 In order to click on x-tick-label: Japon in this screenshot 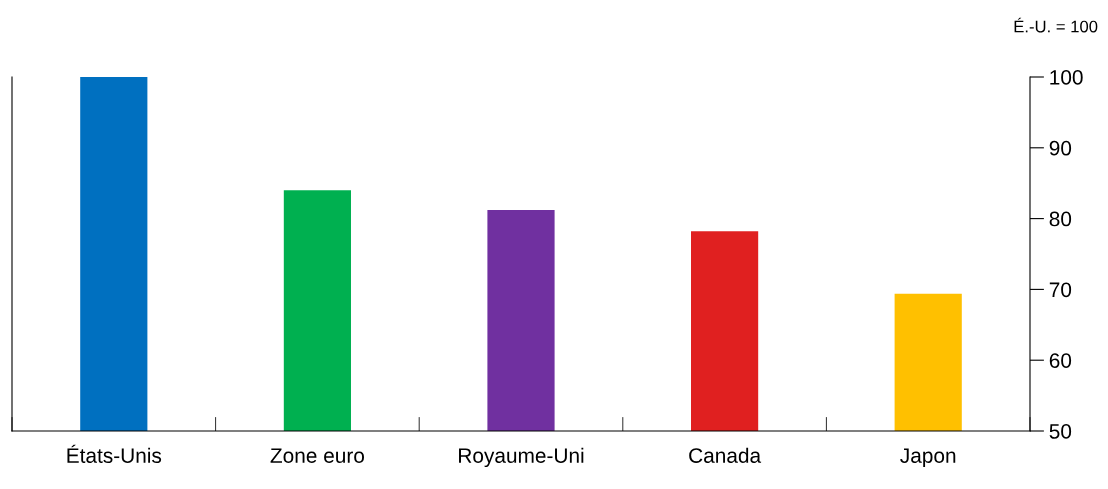, I will do `click(928, 458)`.